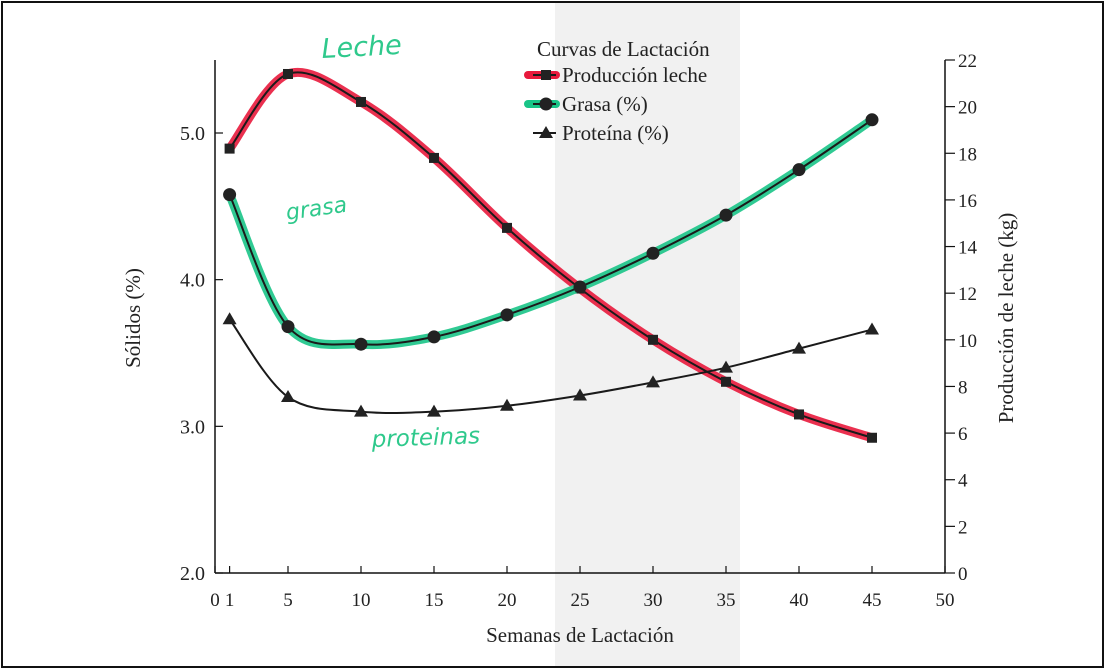 The image size is (1105, 669). I want to click on y-axis-left-label: Sólidos (%), so click(133, 318).